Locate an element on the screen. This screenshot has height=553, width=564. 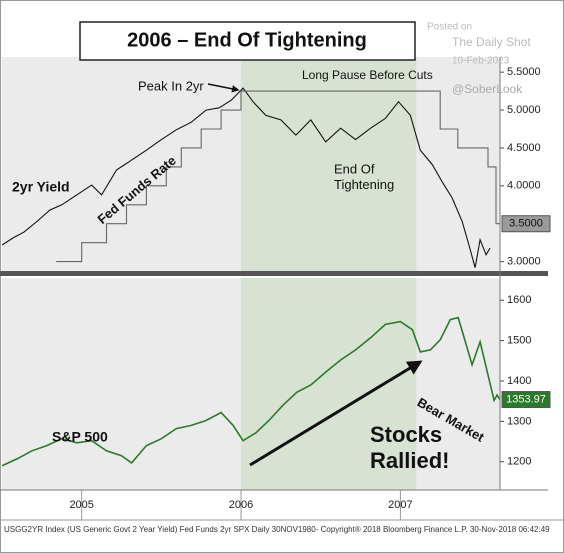
panel-separator is located at coordinates (274, 273).